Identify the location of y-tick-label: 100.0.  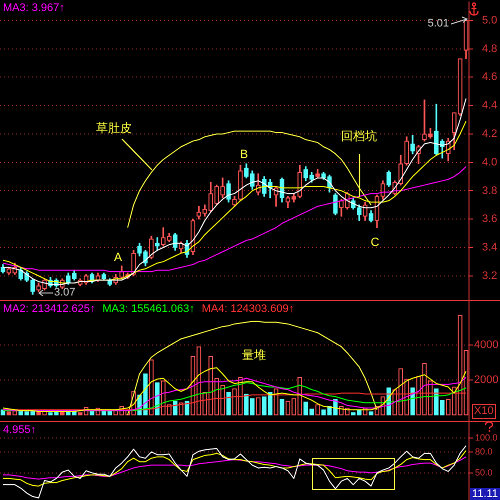
(486, 437).